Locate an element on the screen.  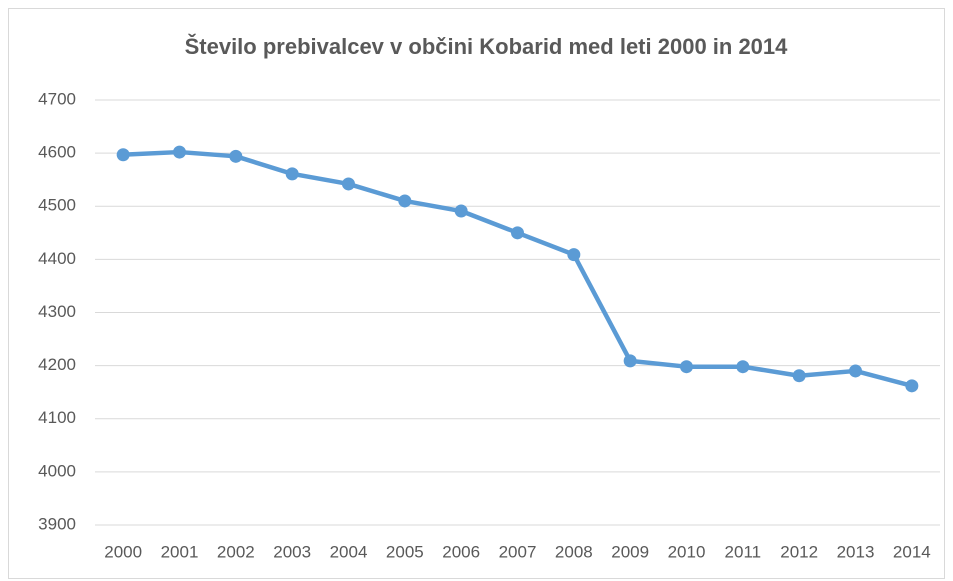
y-tick-label: 4200 is located at coordinates (57, 364).